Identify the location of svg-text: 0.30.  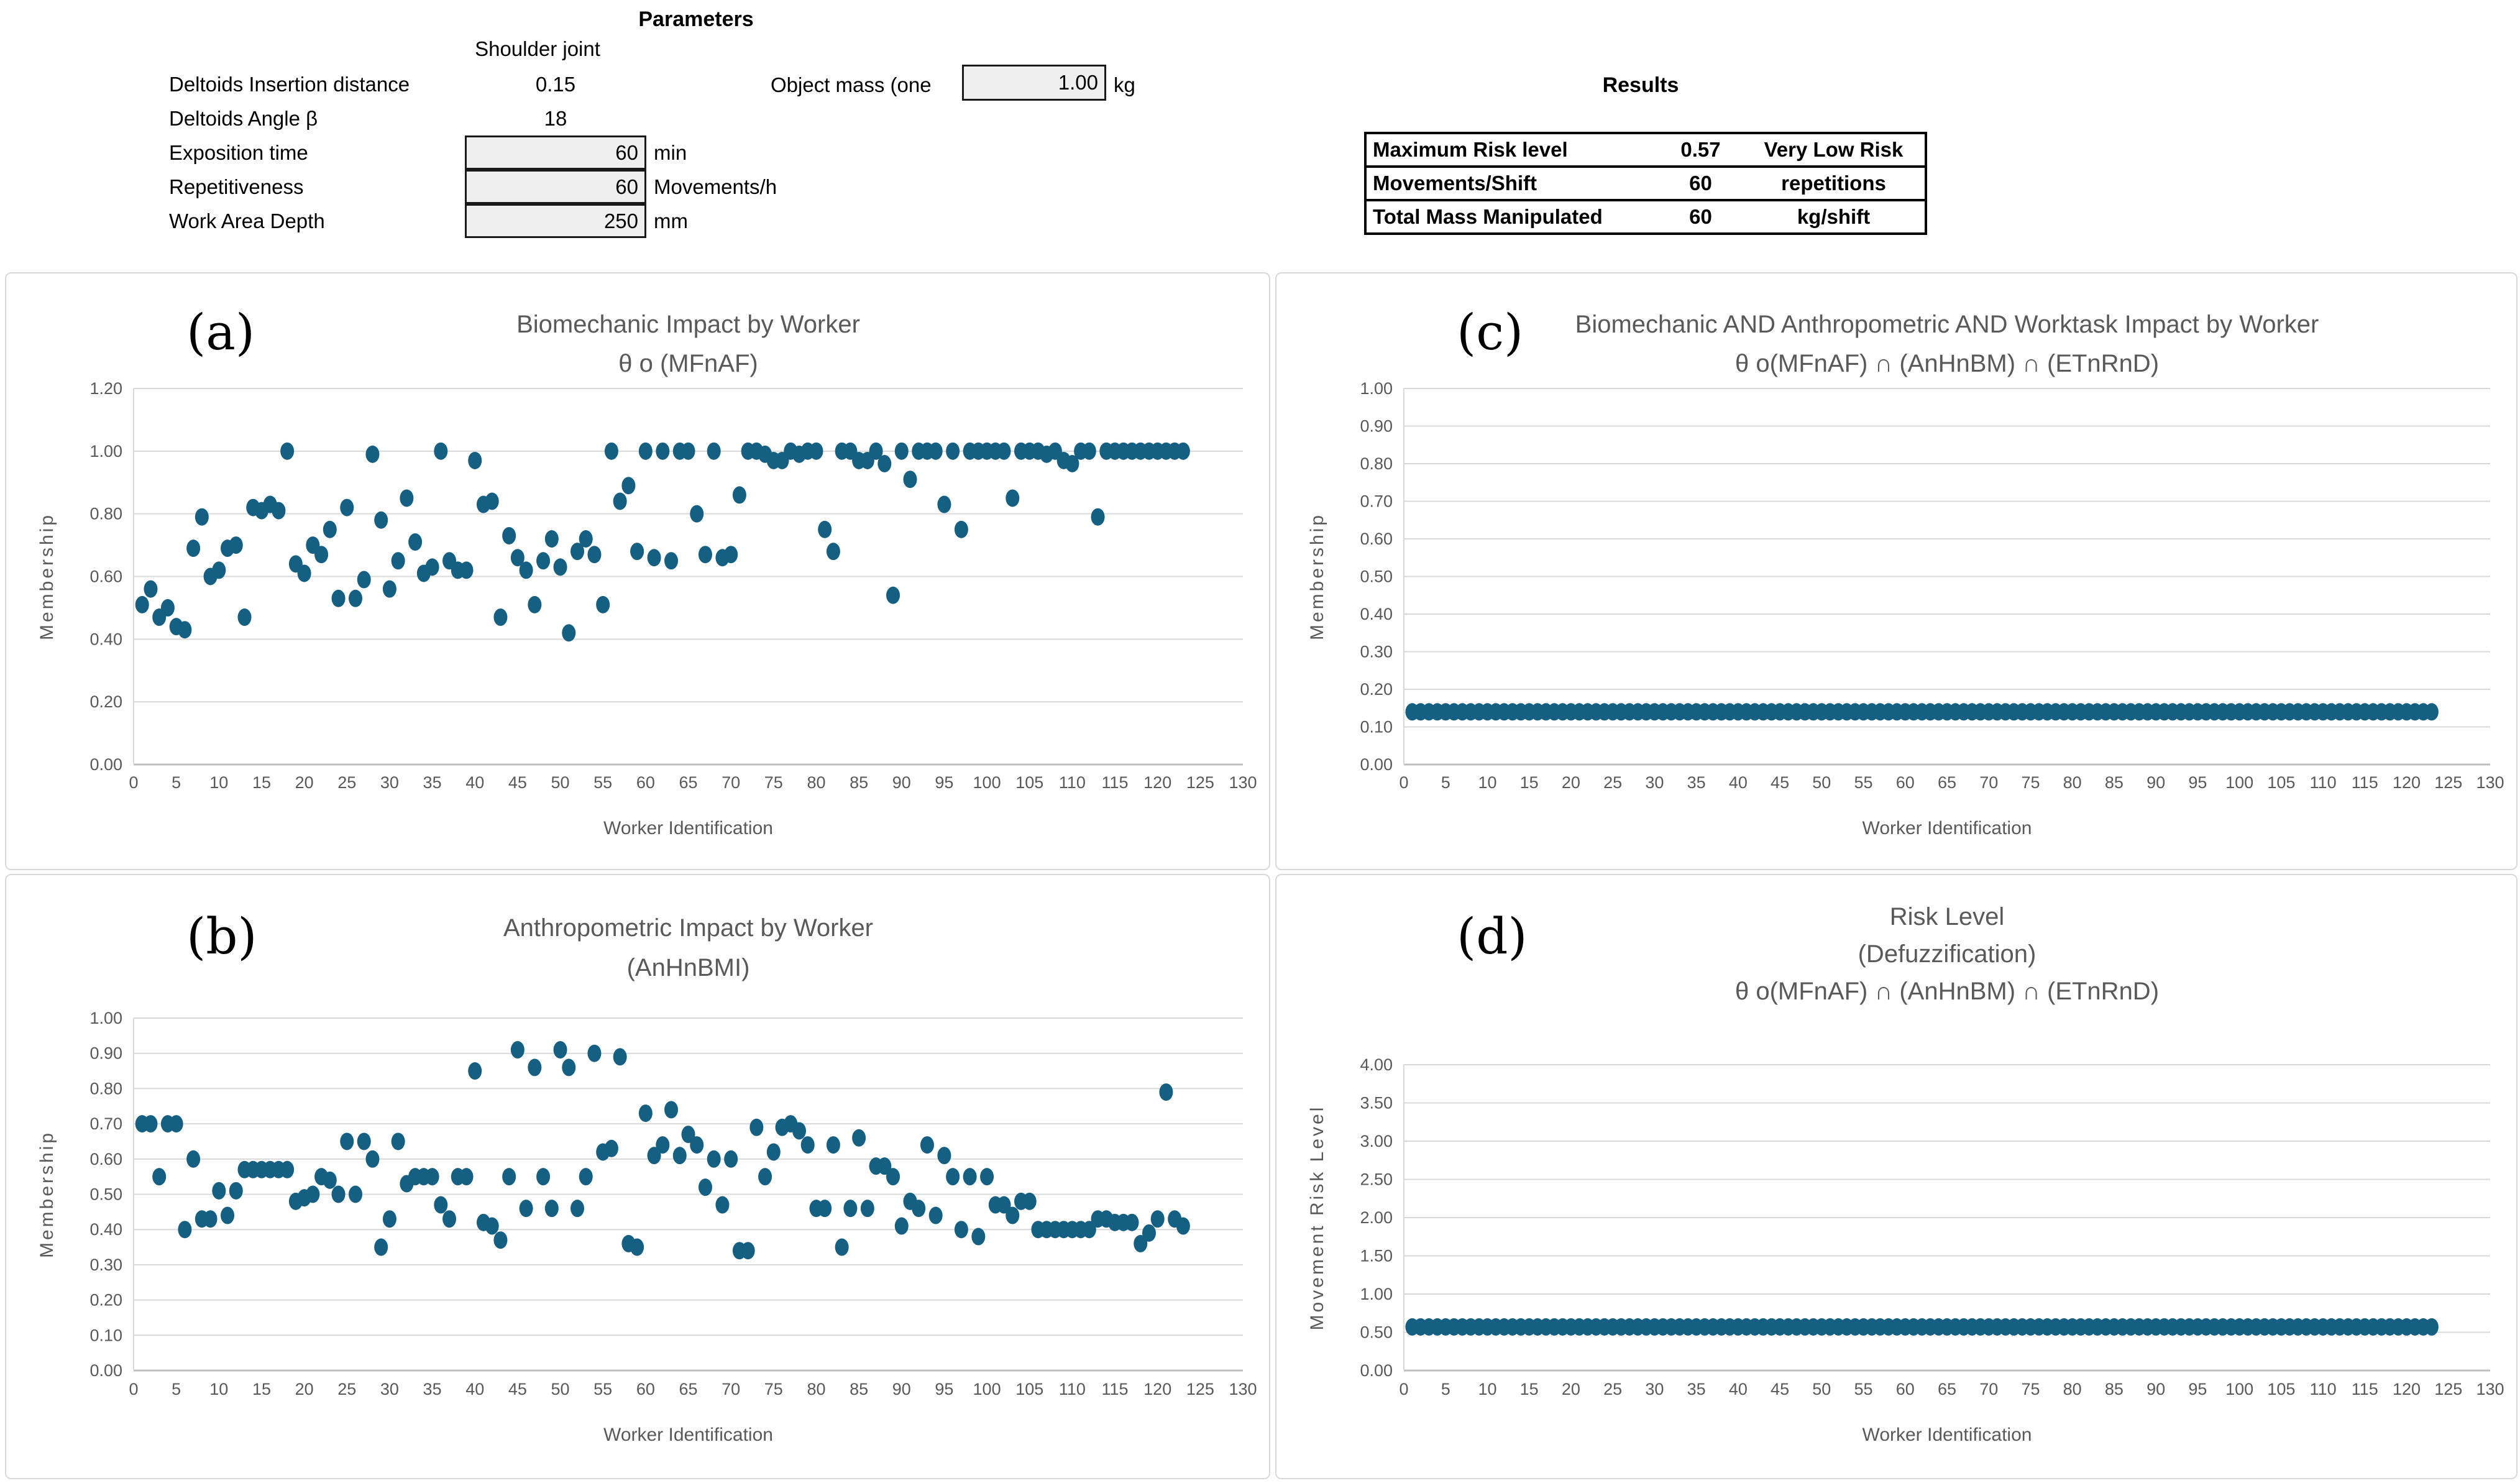
(1376, 652).